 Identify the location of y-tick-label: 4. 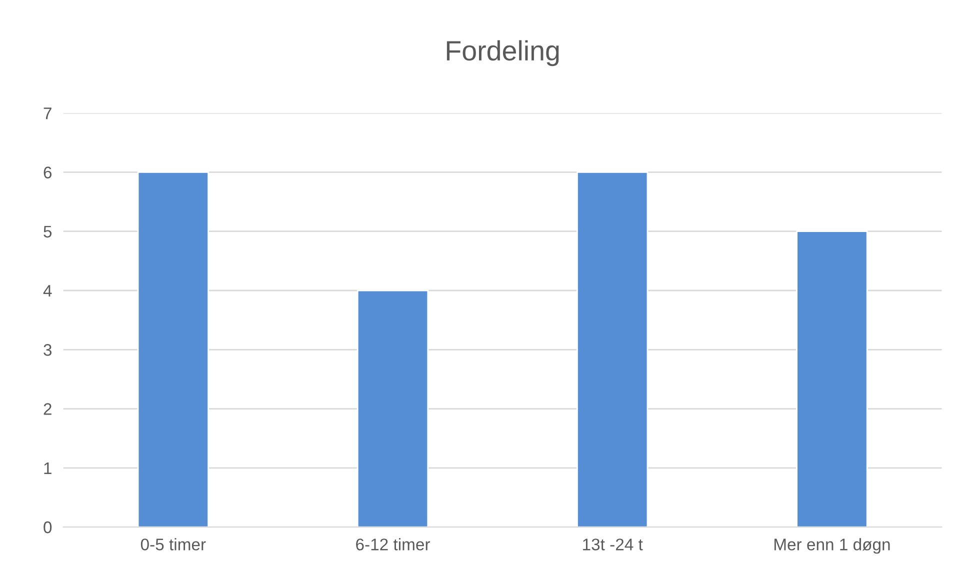
(47, 291).